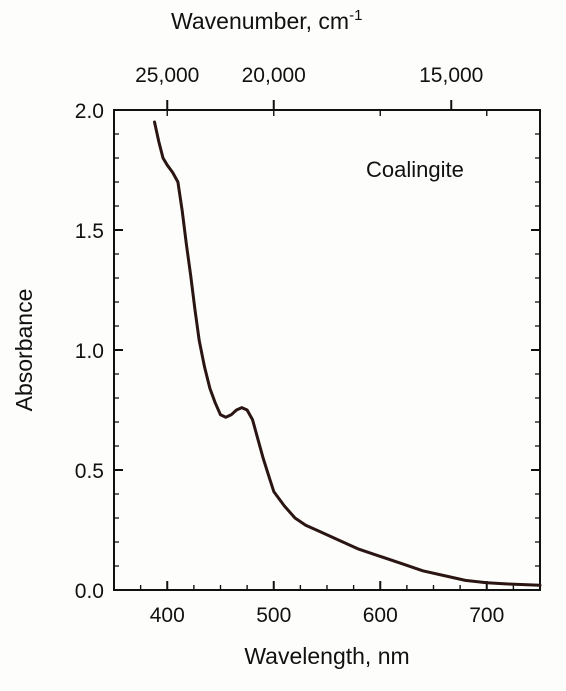  I want to click on y-tick-label: 1.0, so click(89, 351).